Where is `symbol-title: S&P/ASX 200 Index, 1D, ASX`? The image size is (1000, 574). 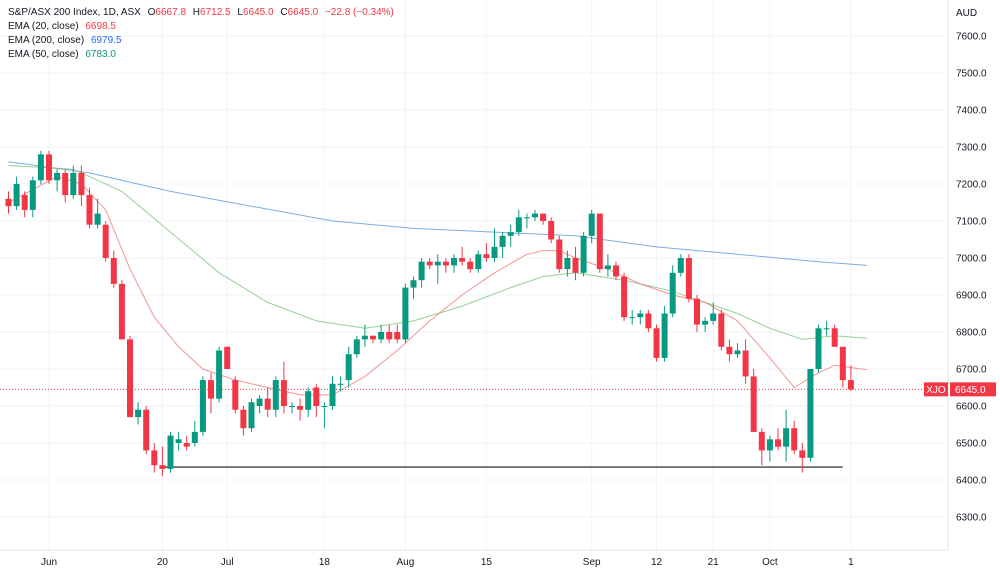 symbol-title: S&P/ASX 200 Index, 1D, ASX is located at coordinates (74, 12).